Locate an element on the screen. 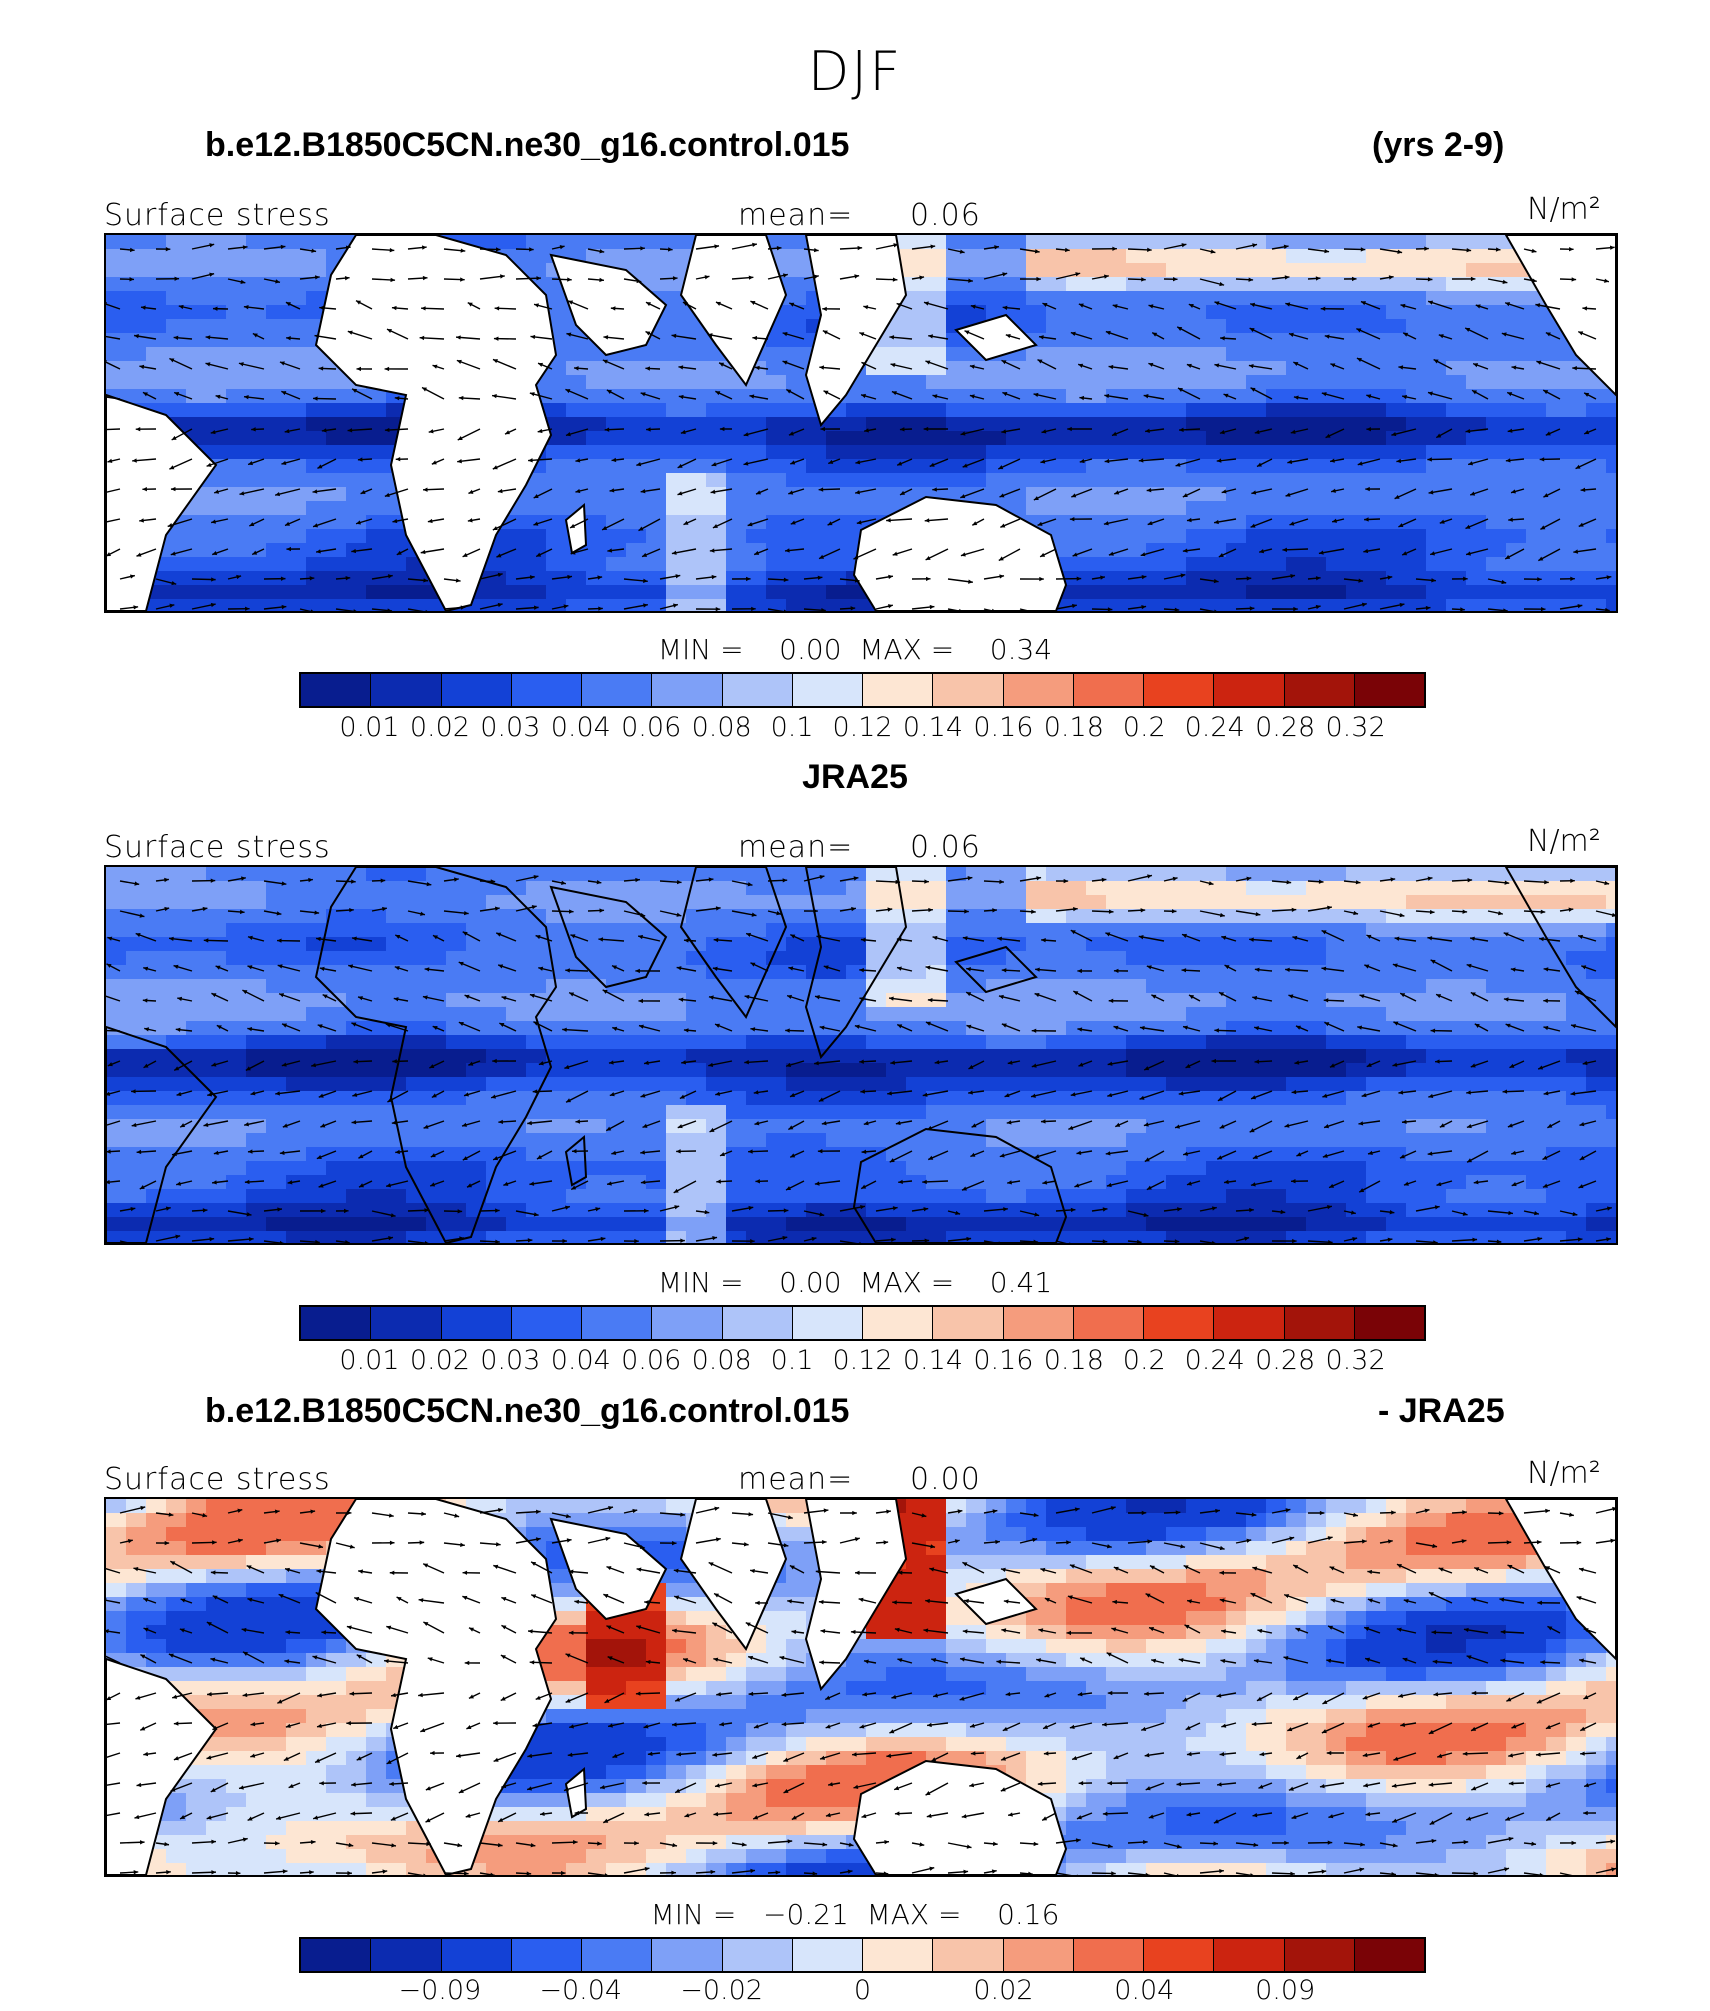 Image resolution: width=1710 pixels, height=2011 pixels. panel2-case-name: JRA25 is located at coordinates (855, 777).